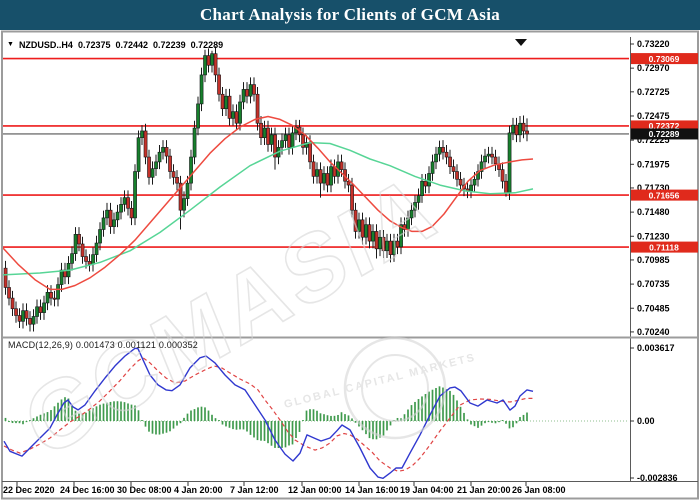 Image resolution: width=700 pixels, height=500 pixels. I want to click on macd-label: MACD(12,26,9), so click(41, 345).